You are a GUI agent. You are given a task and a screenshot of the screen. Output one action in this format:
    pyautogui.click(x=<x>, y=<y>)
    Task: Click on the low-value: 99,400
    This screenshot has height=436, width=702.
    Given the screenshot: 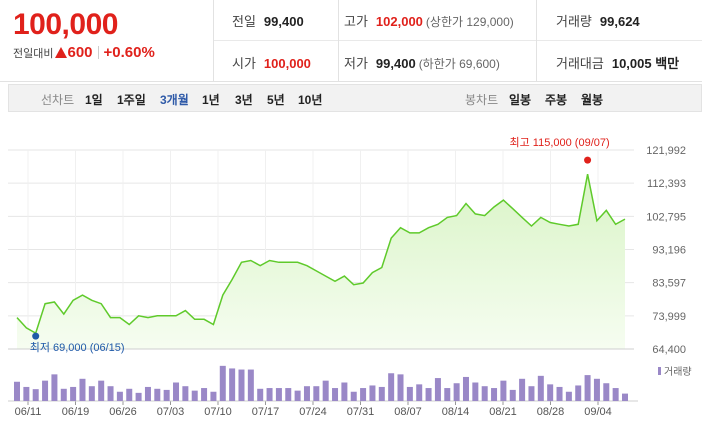 What is the action you would take?
    pyautogui.click(x=395, y=63)
    